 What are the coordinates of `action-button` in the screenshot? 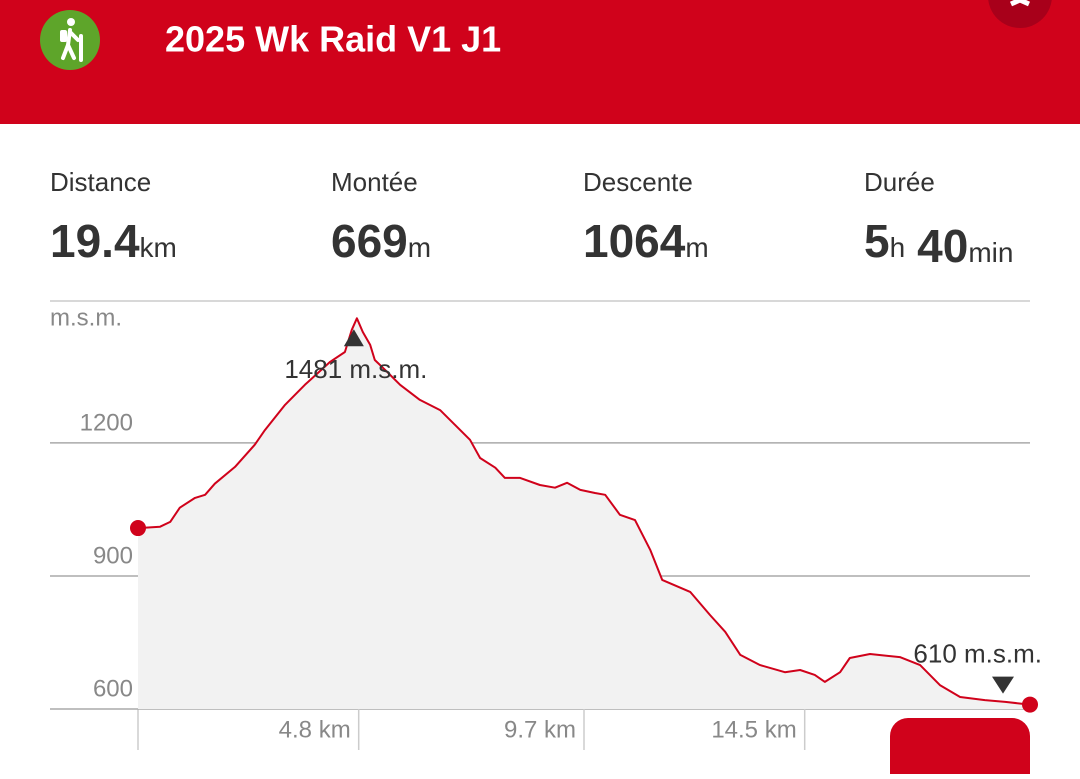 It's located at (960, 748).